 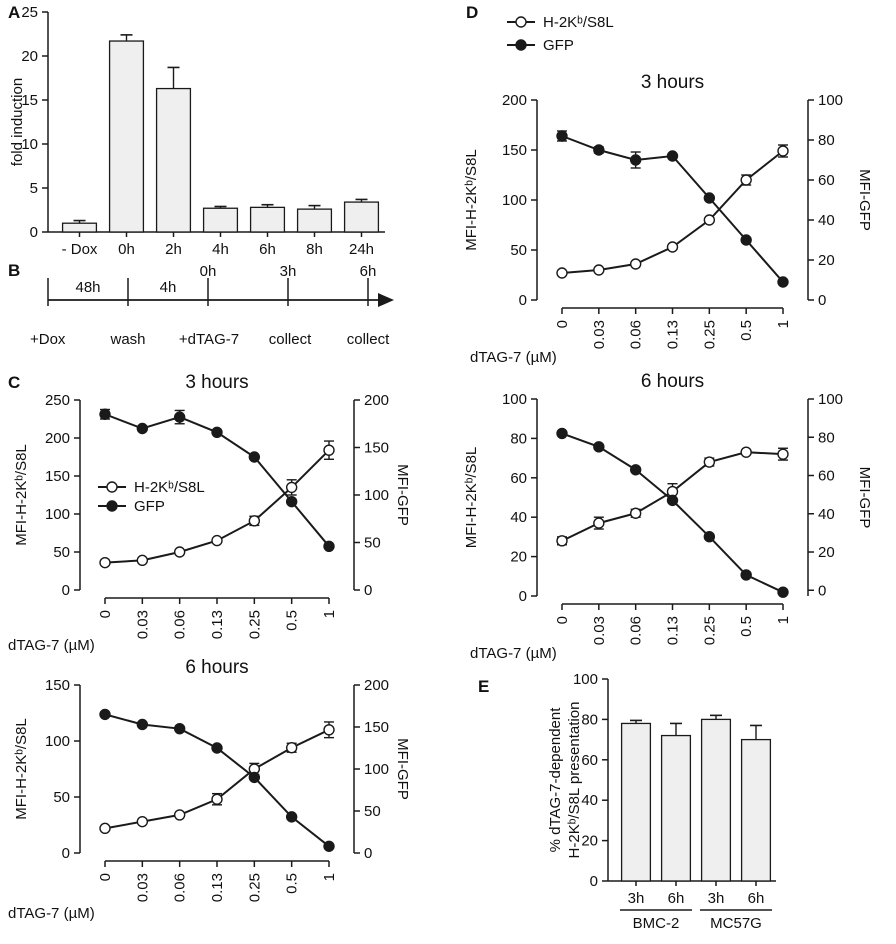 What do you see at coordinates (34, 188) in the screenshot?
I see `A-y-tick-label: 5` at bounding box center [34, 188].